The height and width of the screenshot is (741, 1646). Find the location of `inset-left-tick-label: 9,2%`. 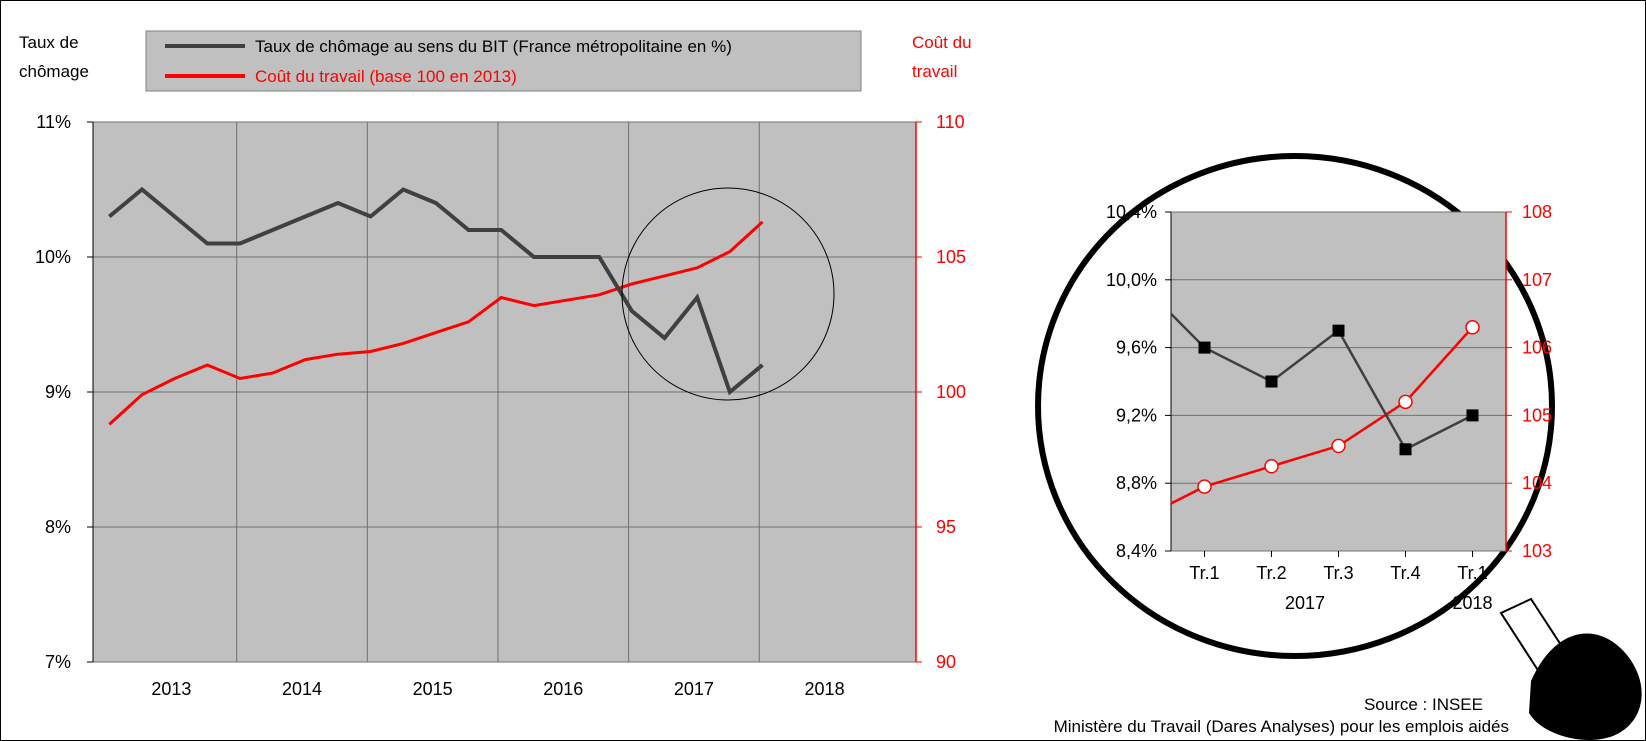

inset-left-tick-label: 9,2% is located at coordinates (1136, 415).